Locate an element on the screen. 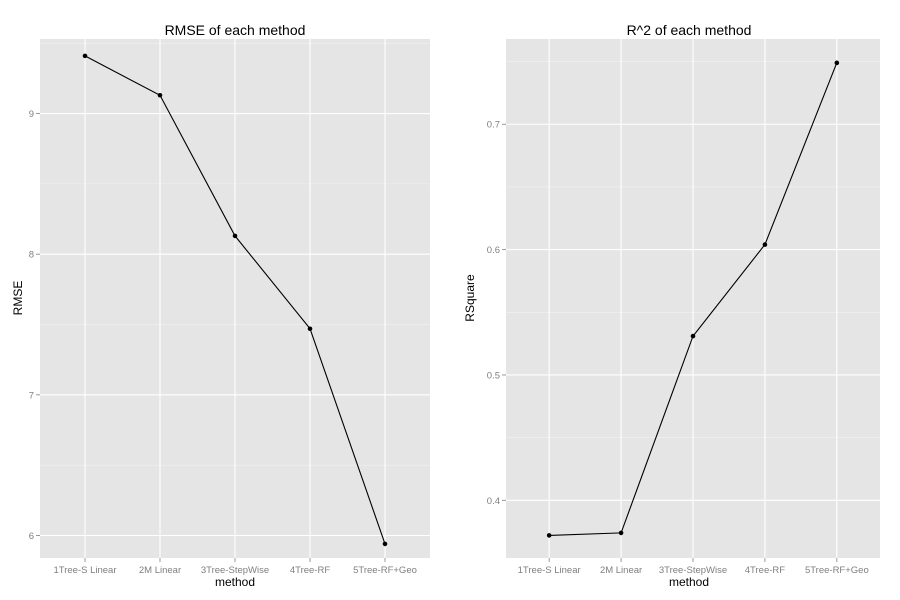 The height and width of the screenshot is (600, 900). rmse-y-tick-label: 6 is located at coordinates (31, 536).